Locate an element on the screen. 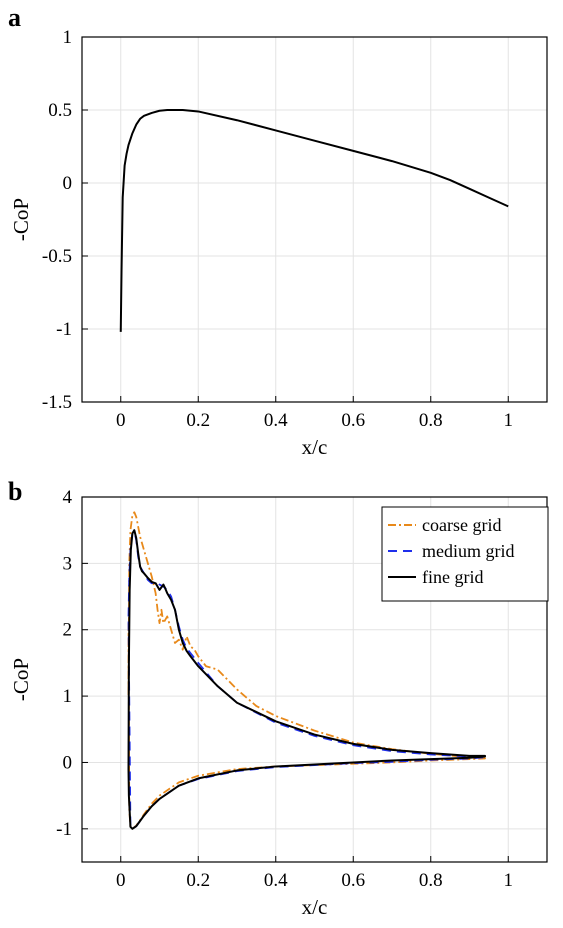 The width and height of the screenshot is (563, 928). y-tick-label: 0.5 is located at coordinates (60, 110).